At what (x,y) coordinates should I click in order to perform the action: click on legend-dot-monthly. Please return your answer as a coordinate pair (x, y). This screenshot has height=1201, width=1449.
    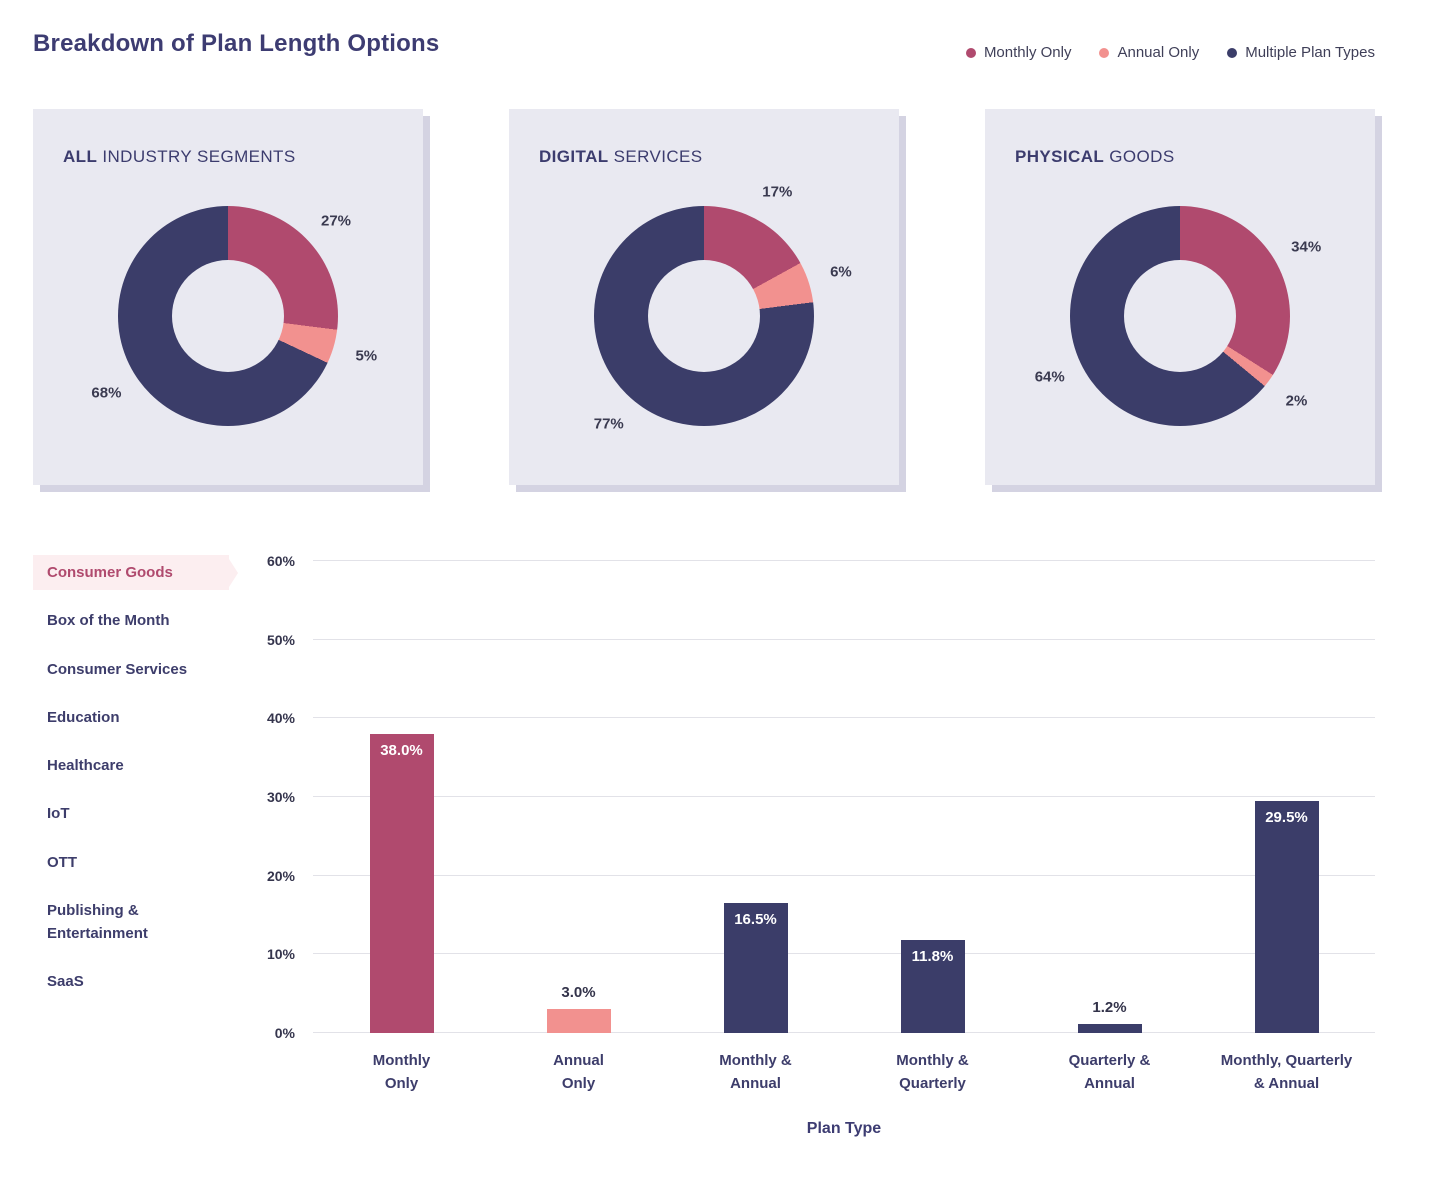
    Looking at the image, I should click on (970, 52).